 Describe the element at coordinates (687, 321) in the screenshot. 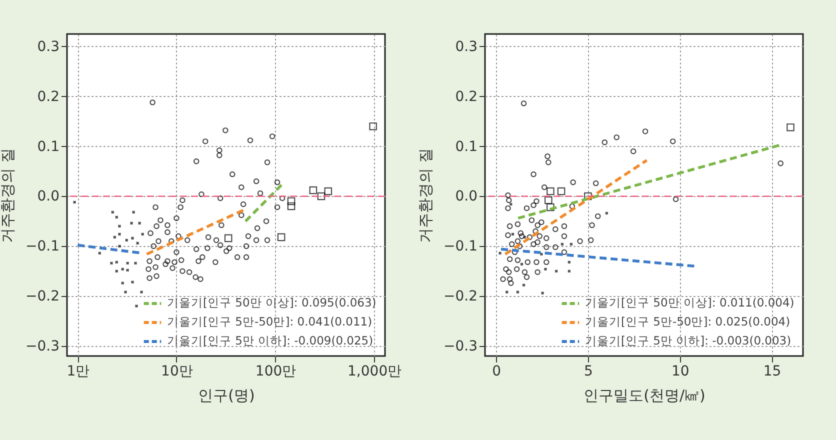

I see `legend-label: 기울기[인구 5만-50만]: 0.025(0.004)` at that location.